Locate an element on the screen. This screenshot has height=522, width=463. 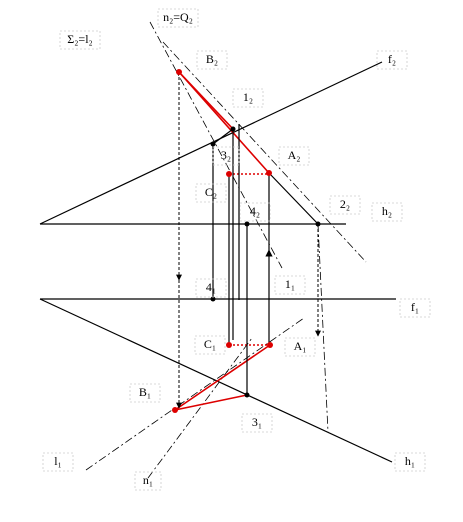
point-label: 3₂ is located at coordinates (226, 155).